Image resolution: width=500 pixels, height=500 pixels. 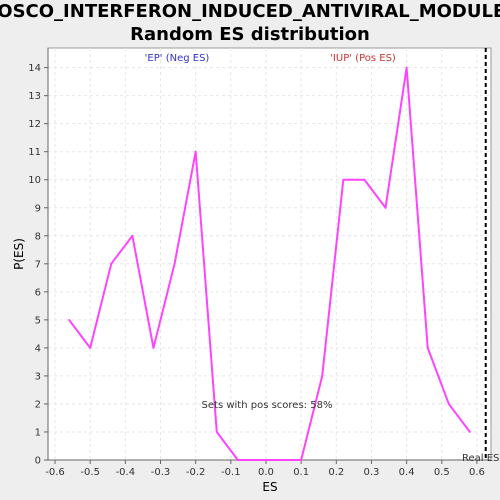 I want to click on x-tick-label-12: 0.6, so click(x=477, y=472).